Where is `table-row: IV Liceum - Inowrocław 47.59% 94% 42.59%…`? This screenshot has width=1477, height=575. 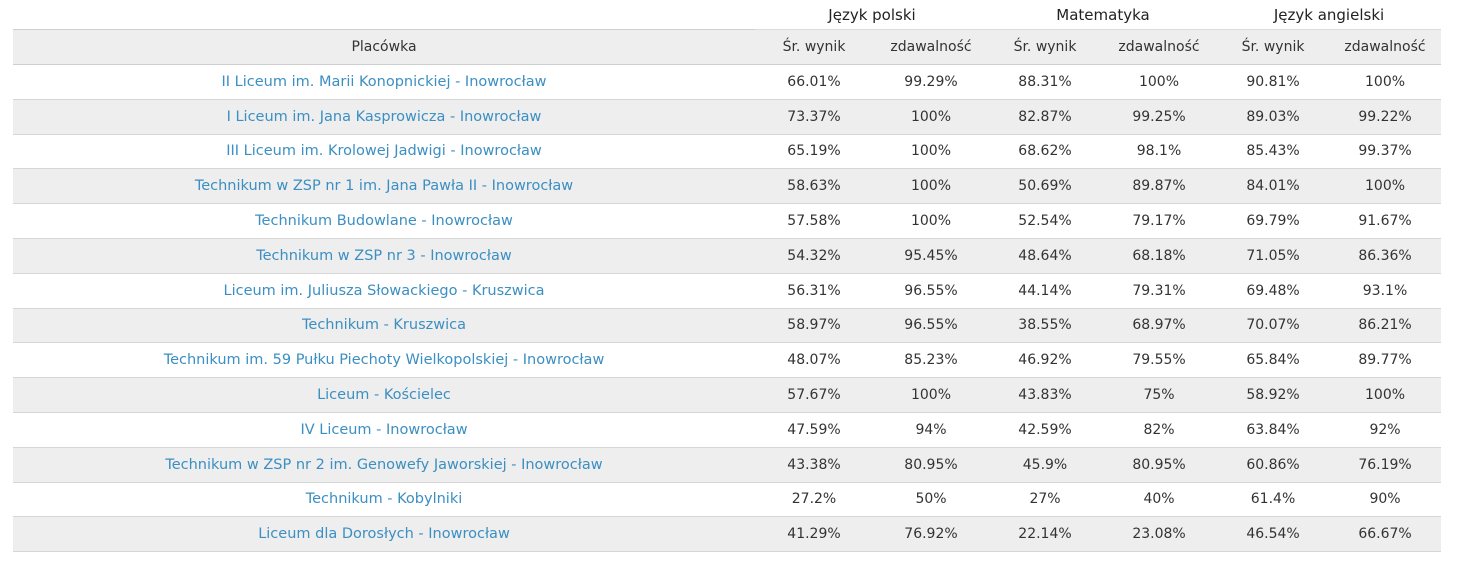 table-row: IV Liceum - Inowrocław 47.59% 94% 42.59%… is located at coordinates (727, 430).